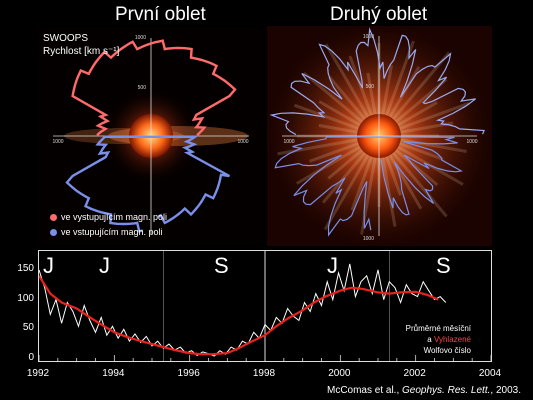 The width and height of the screenshot is (533, 400). What do you see at coordinates (490, 373) in the screenshot?
I see `x-tick-label: 2004` at bounding box center [490, 373].